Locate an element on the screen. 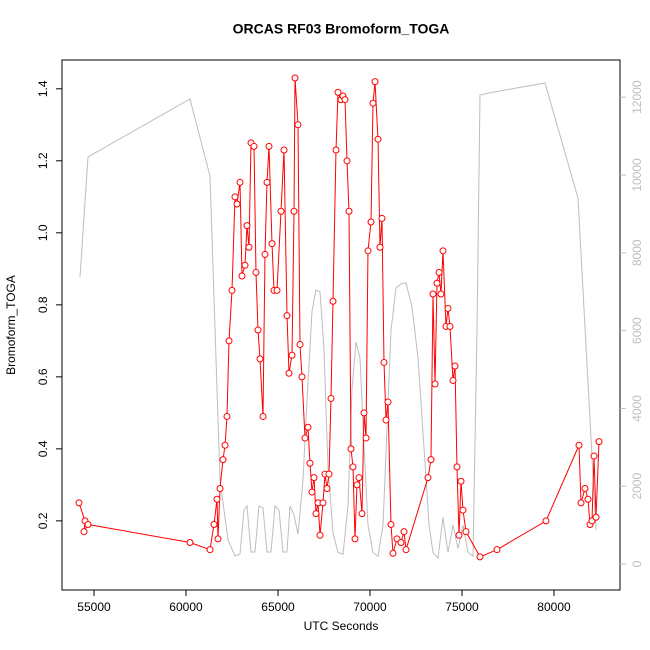 The image size is (650, 650). x-tick-label: 60000 is located at coordinates (186, 607).